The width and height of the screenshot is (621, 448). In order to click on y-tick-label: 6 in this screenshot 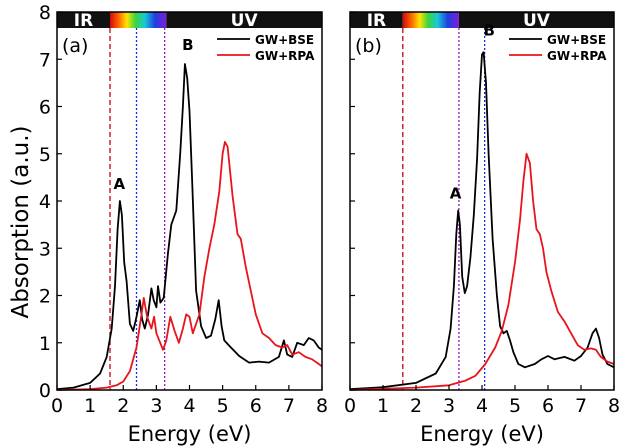, I will do `click(45, 108)`.